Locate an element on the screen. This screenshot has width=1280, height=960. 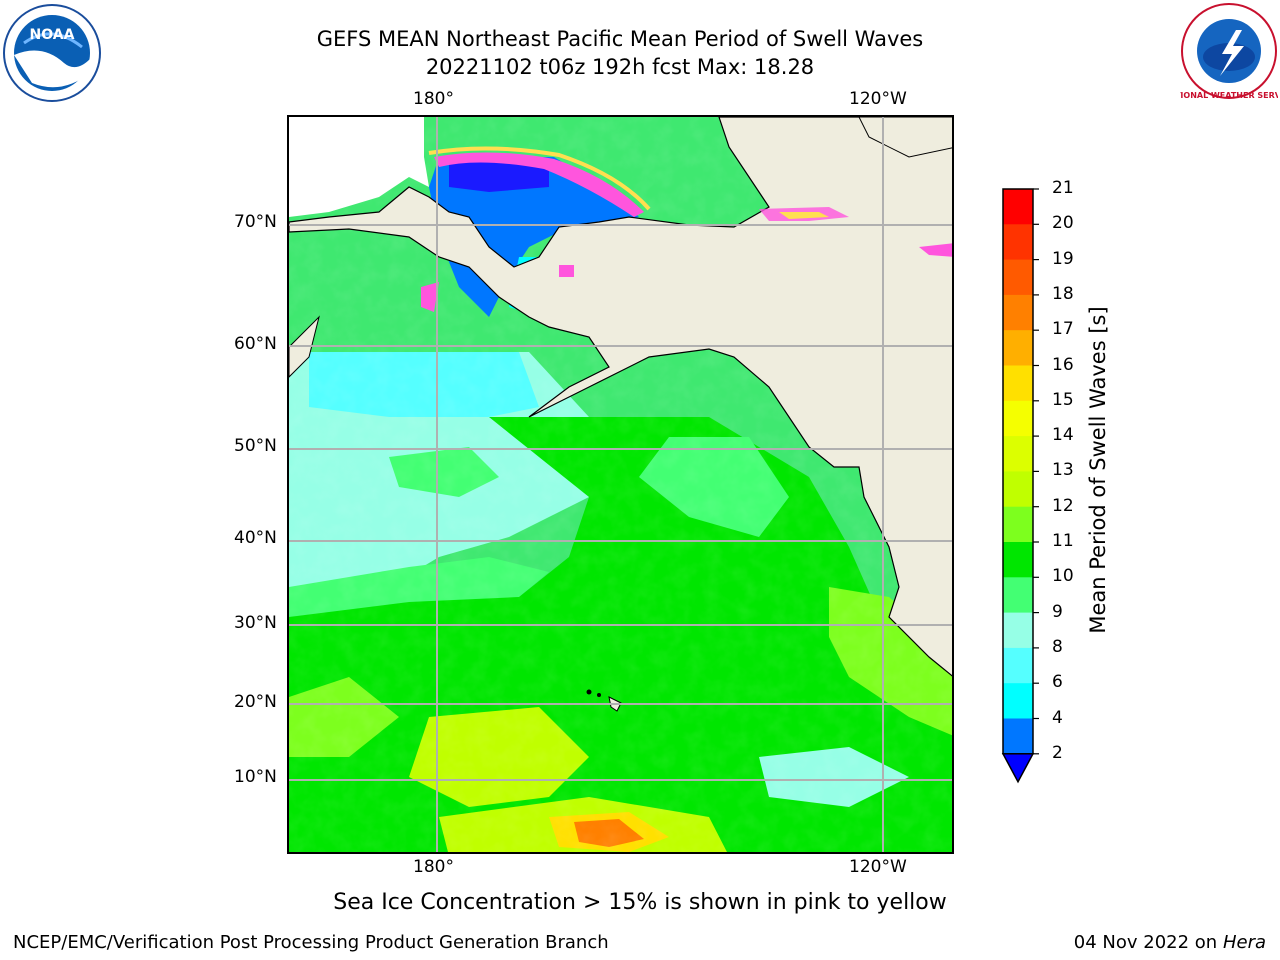
chart-subtitle: 20221102 t06z 192h fcst Max: 18.28 is located at coordinates (620, 67).